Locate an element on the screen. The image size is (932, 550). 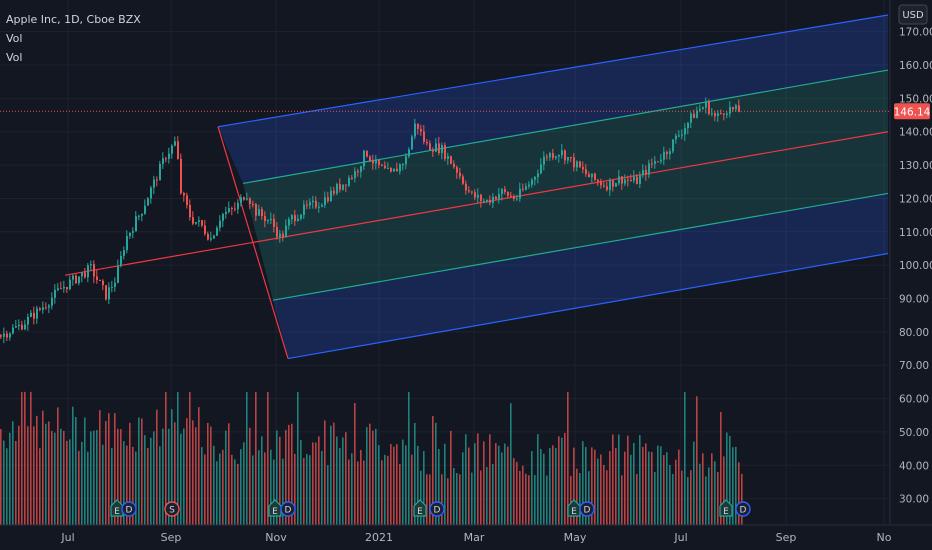
split-marker is located at coordinates (172, 509).